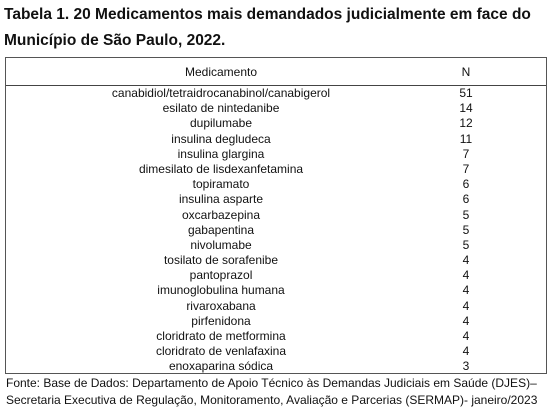  What do you see at coordinates (221, 168) in the screenshot?
I see `medication-name-cell: dimesilato de lisdexanfetamina` at bounding box center [221, 168].